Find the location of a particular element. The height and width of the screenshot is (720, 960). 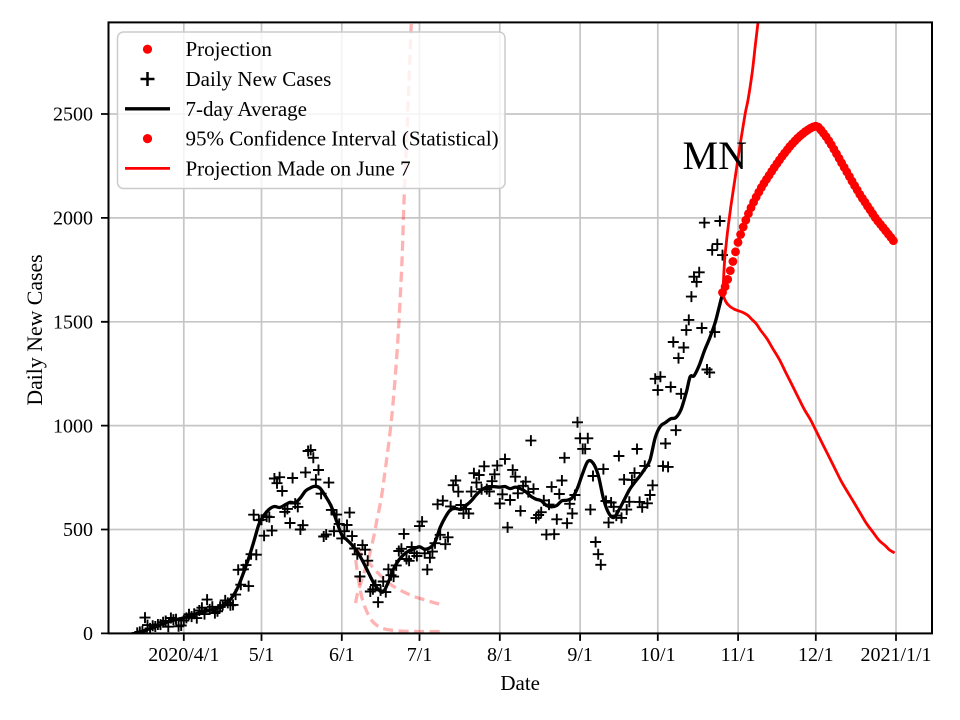

svg-text: Projection is located at coordinates (229, 49).